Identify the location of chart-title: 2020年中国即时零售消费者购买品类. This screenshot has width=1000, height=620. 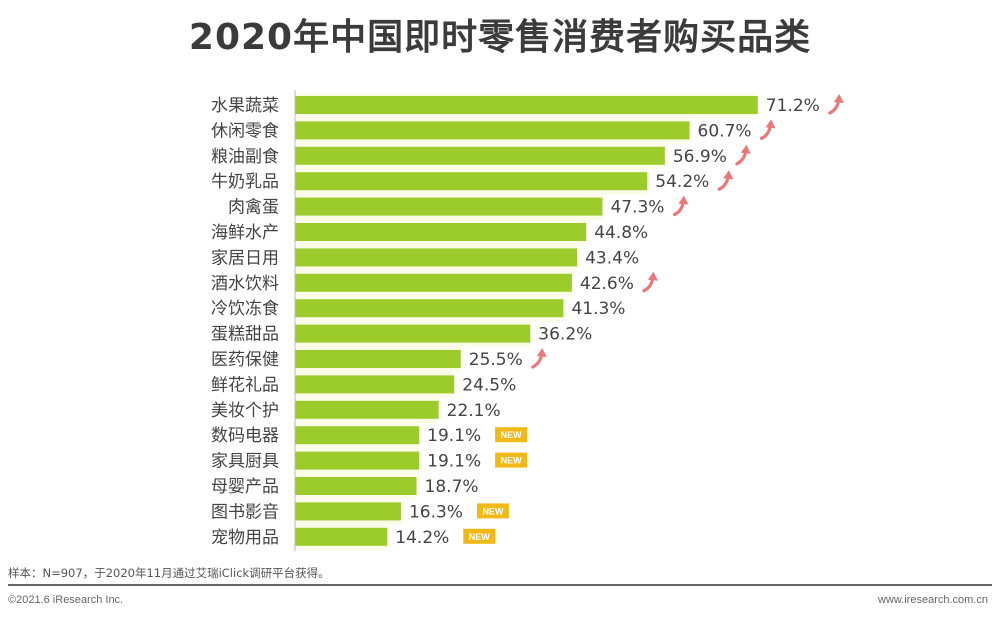
(500, 37).